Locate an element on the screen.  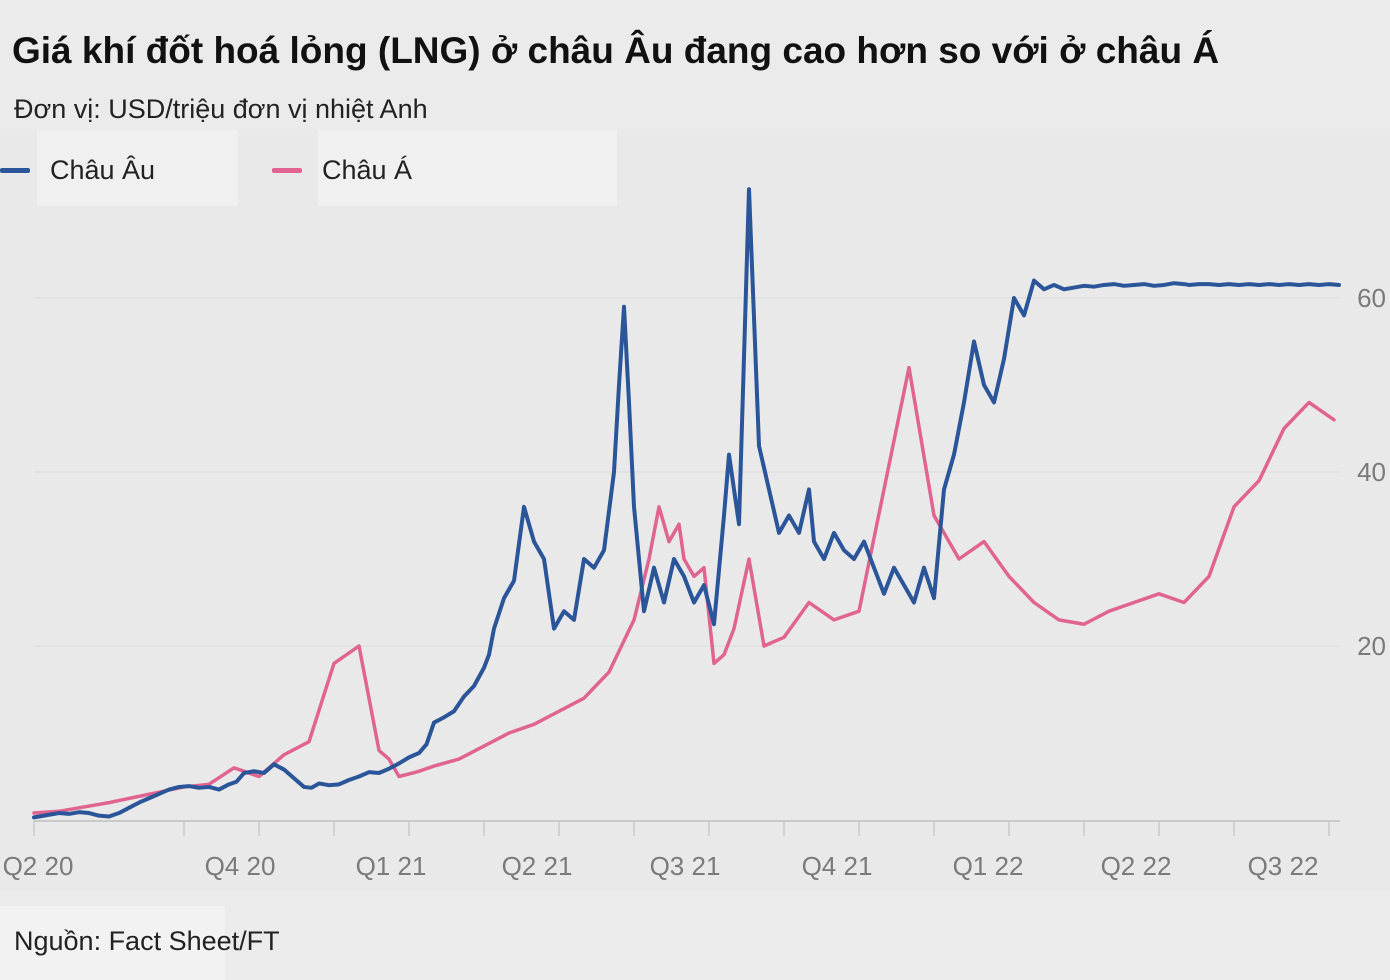
chart-subtitle: Đơn vị: USD/triệu đơn vị nhiệt Anh is located at coordinates (221, 109).